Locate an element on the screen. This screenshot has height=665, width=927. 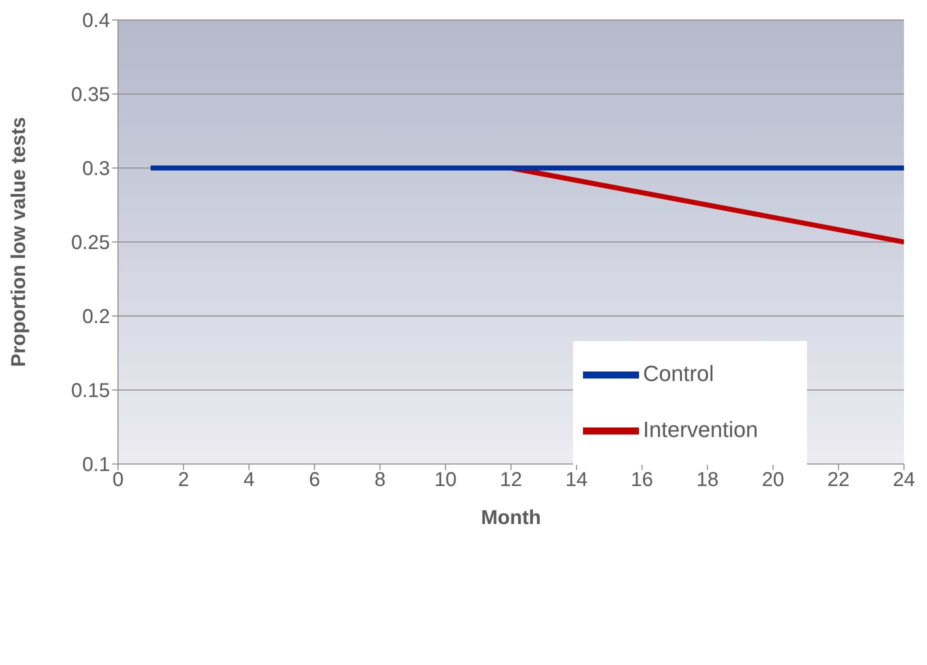
x-tick-label: 2 is located at coordinates (184, 480).